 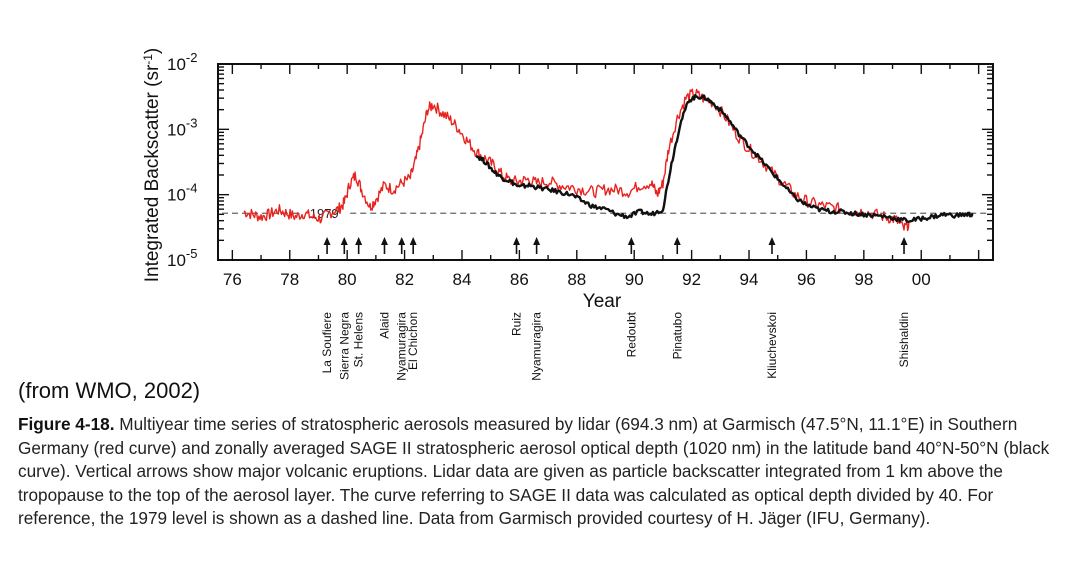 What do you see at coordinates (519, 279) in the screenshot?
I see `x-tick-label: 86` at bounding box center [519, 279].